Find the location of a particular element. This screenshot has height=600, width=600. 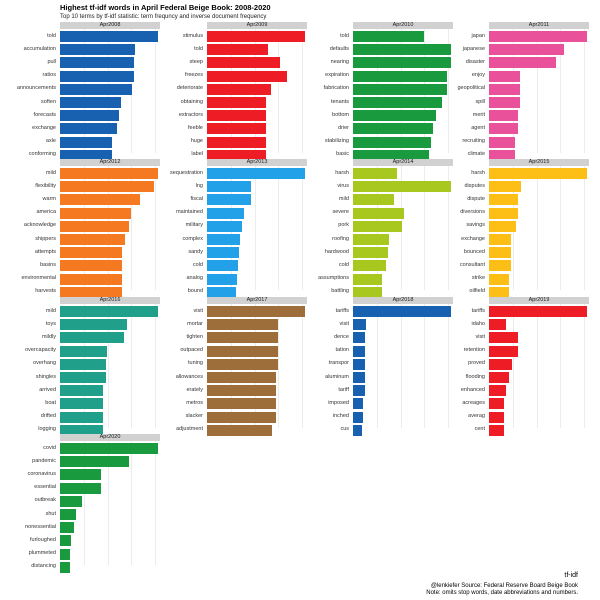

term-label: virus is located at coordinates (343, 185).